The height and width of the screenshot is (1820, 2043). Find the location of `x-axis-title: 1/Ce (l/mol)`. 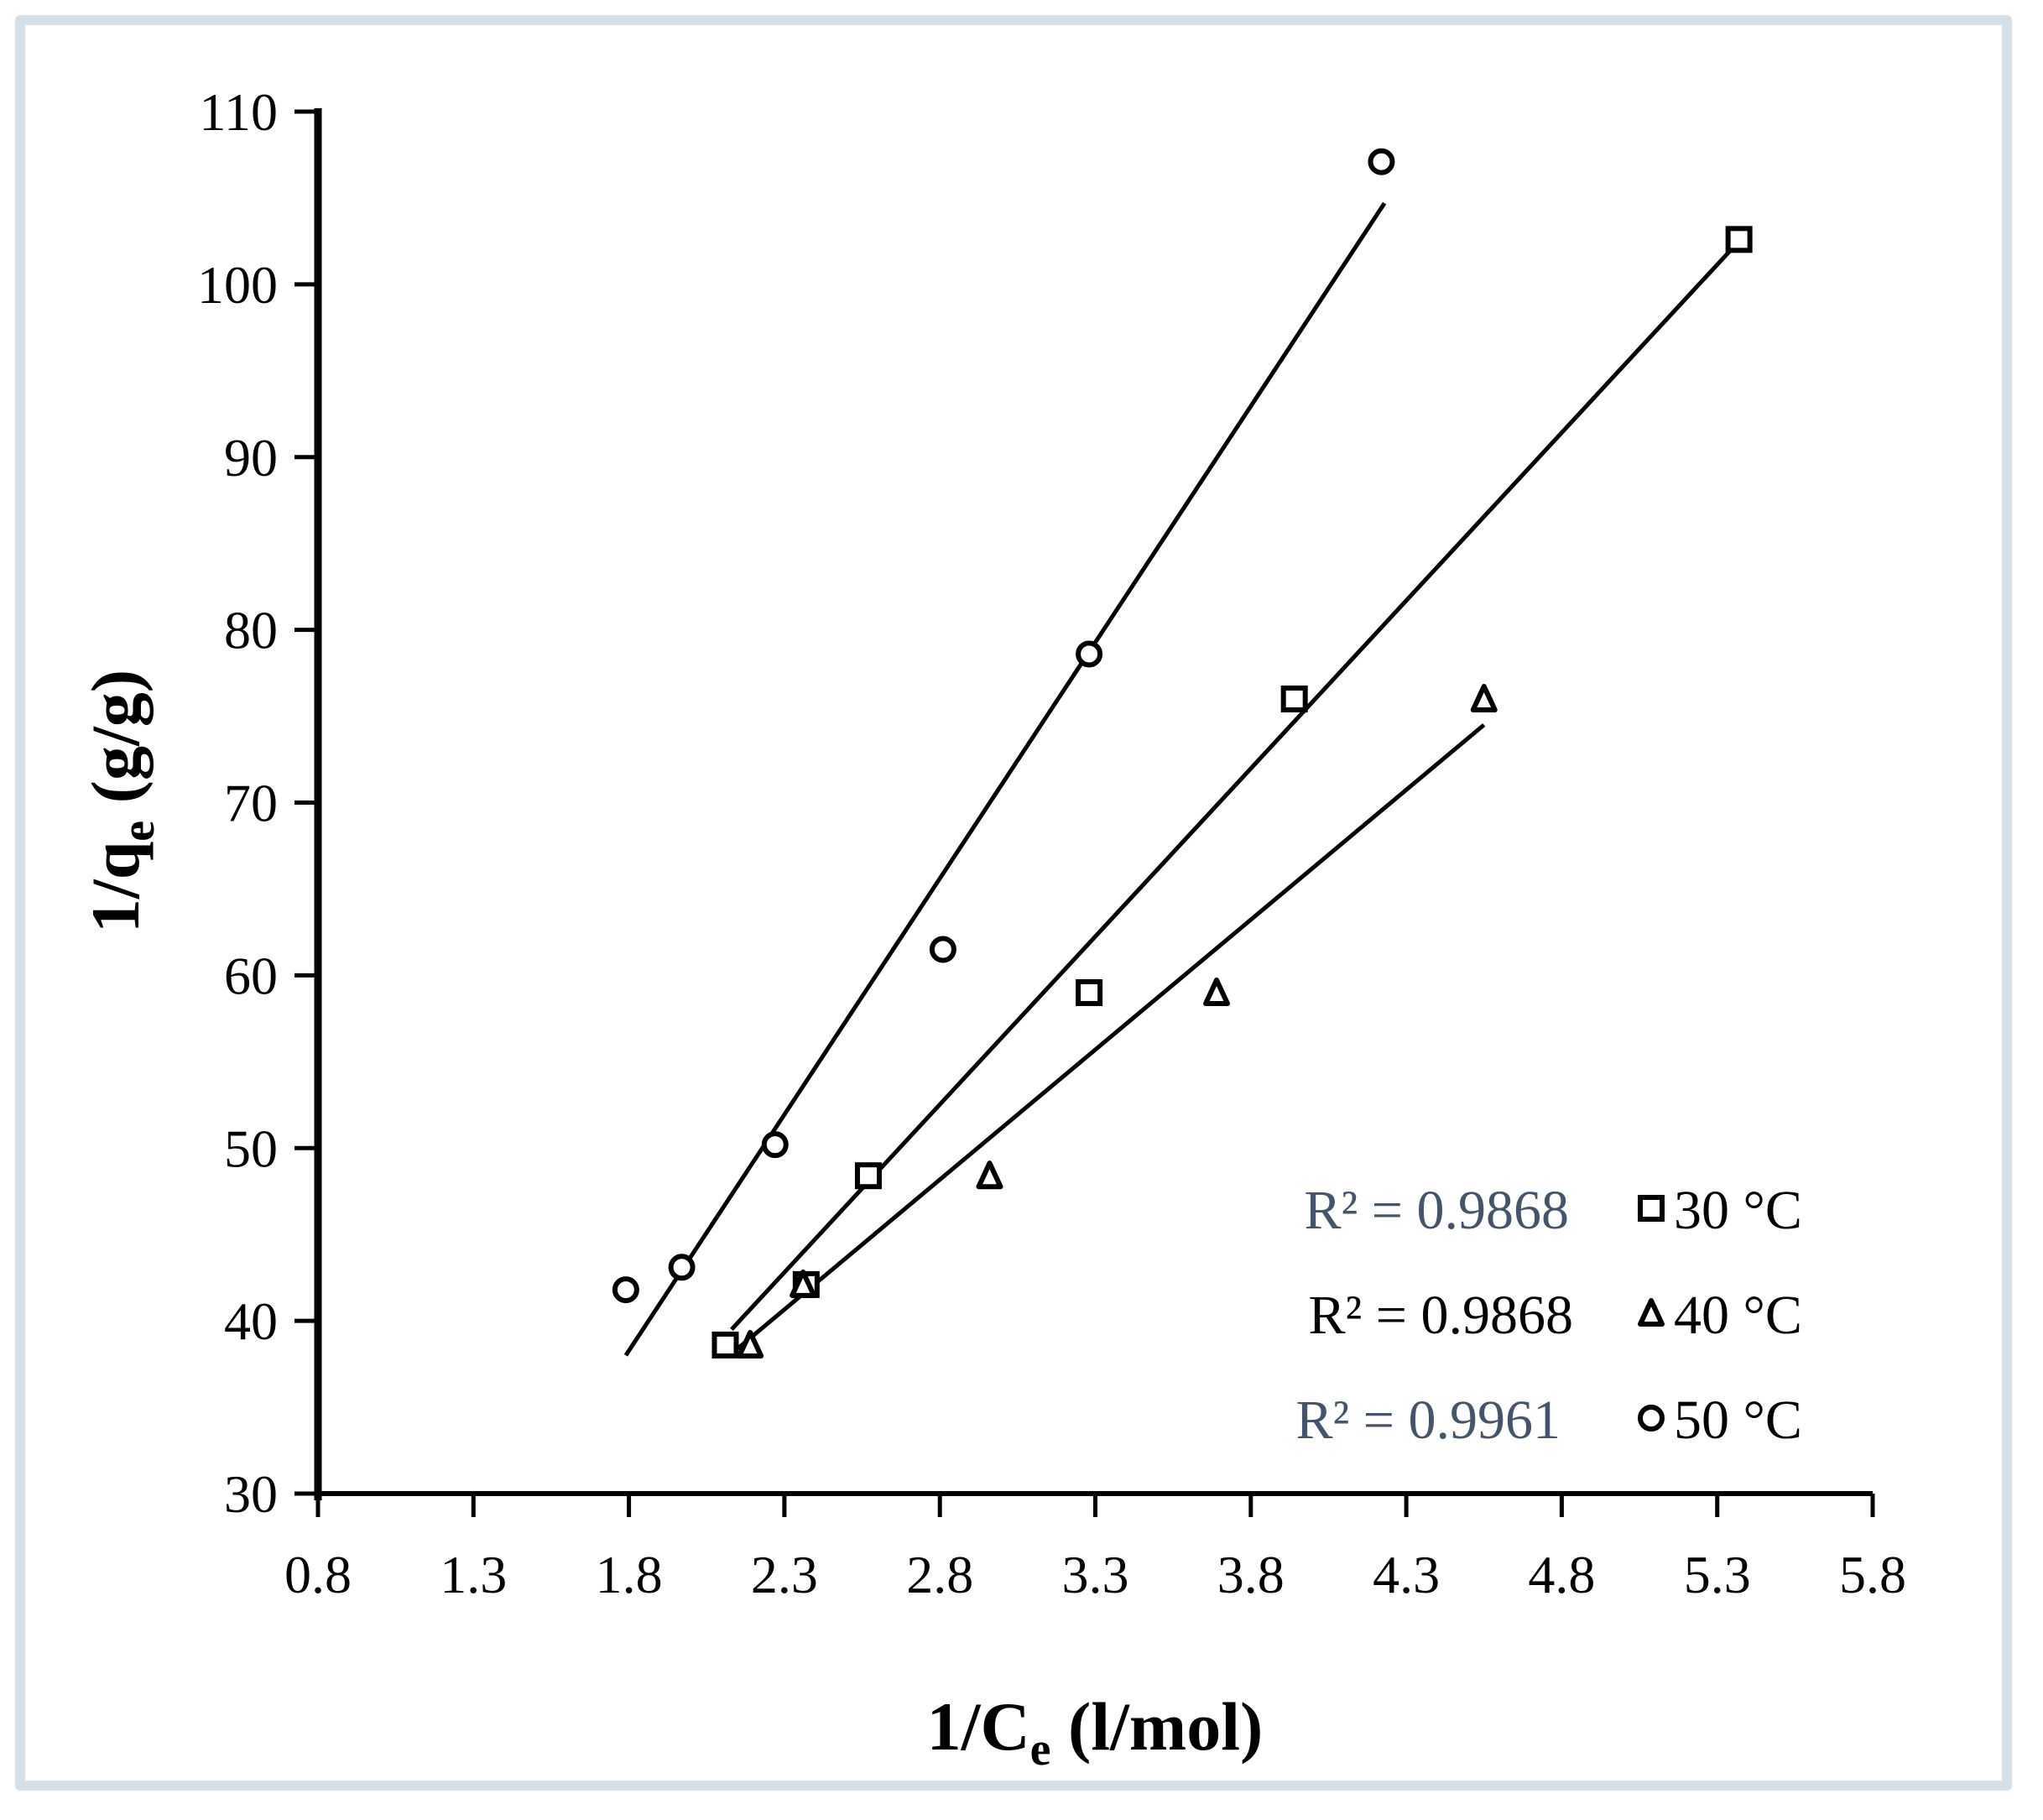

x-axis-title: 1/Ce (l/mol) is located at coordinates (1095, 1732).